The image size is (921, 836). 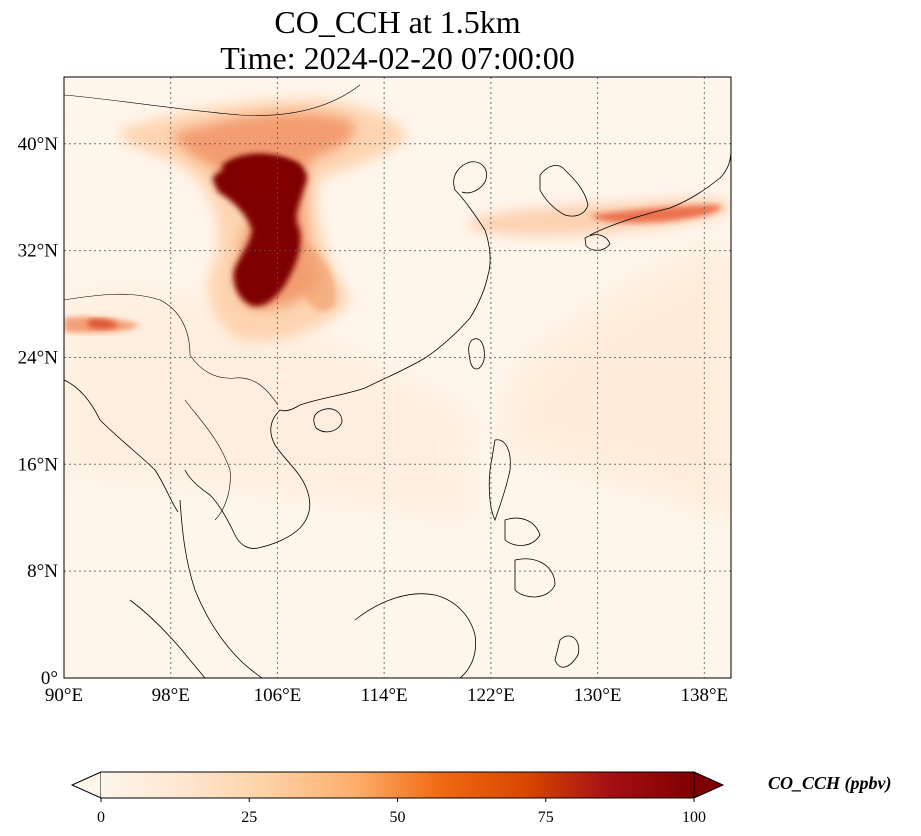 I want to click on lon-tick-label: 114°E, so click(x=384, y=695).